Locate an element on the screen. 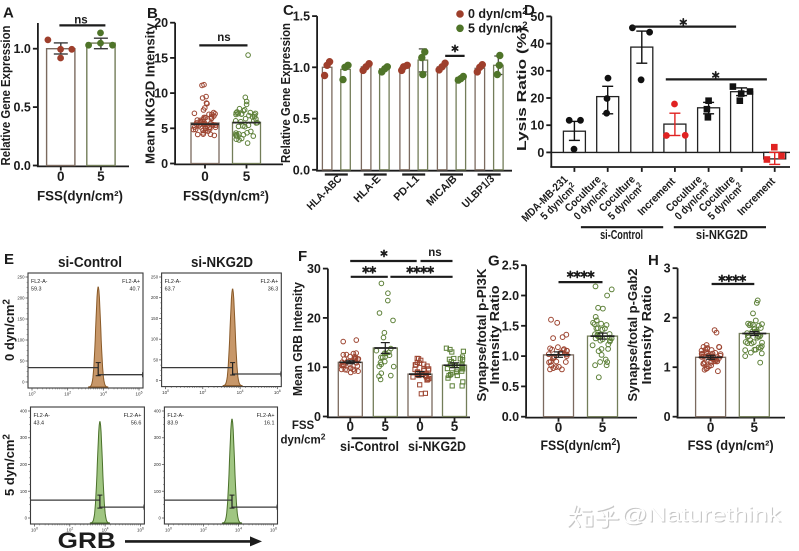 This screenshot has height=551, width=799. svg-text: E is located at coordinates (9, 259).